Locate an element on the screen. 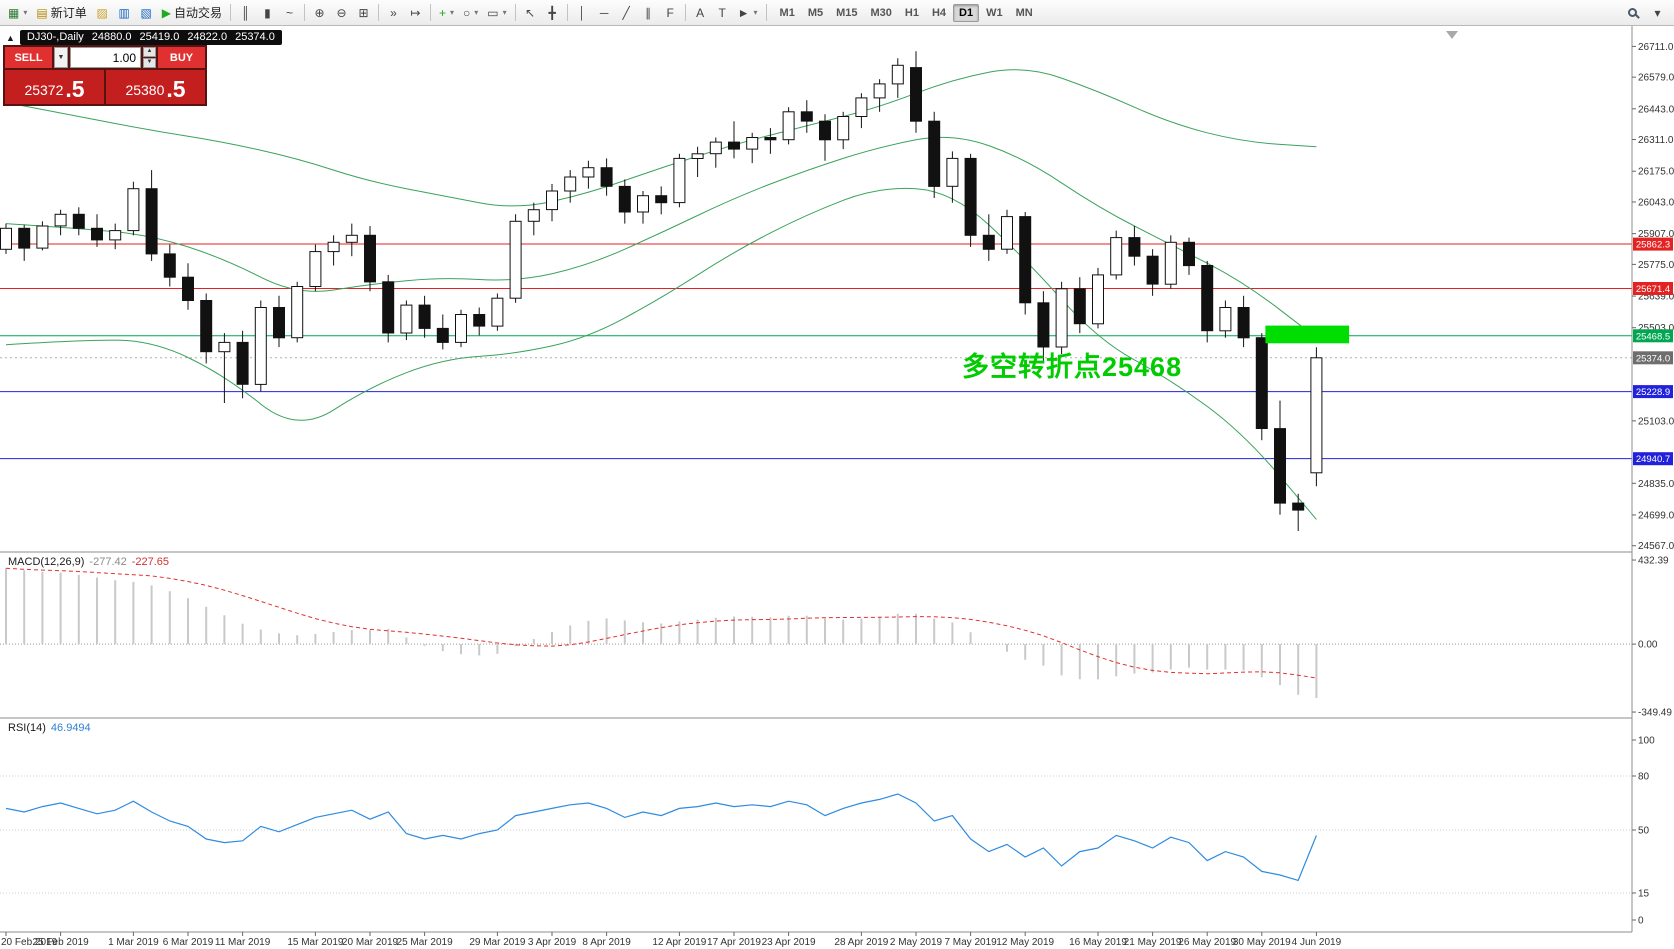 Image resolution: width=1674 pixels, height=949 pixels. auto-trading-button: ▶ 自动交易 is located at coordinates (192, 13).